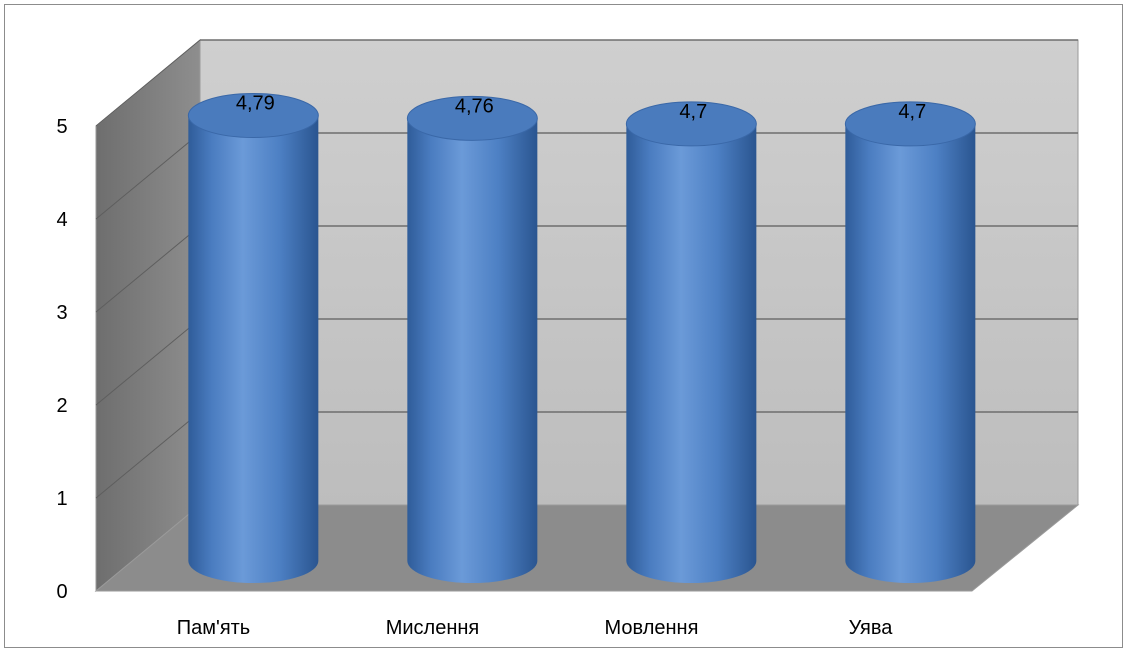 This screenshot has height=652, width=1129. What do you see at coordinates (61, 313) in the screenshot?
I see `y-tick-label: 3` at bounding box center [61, 313].